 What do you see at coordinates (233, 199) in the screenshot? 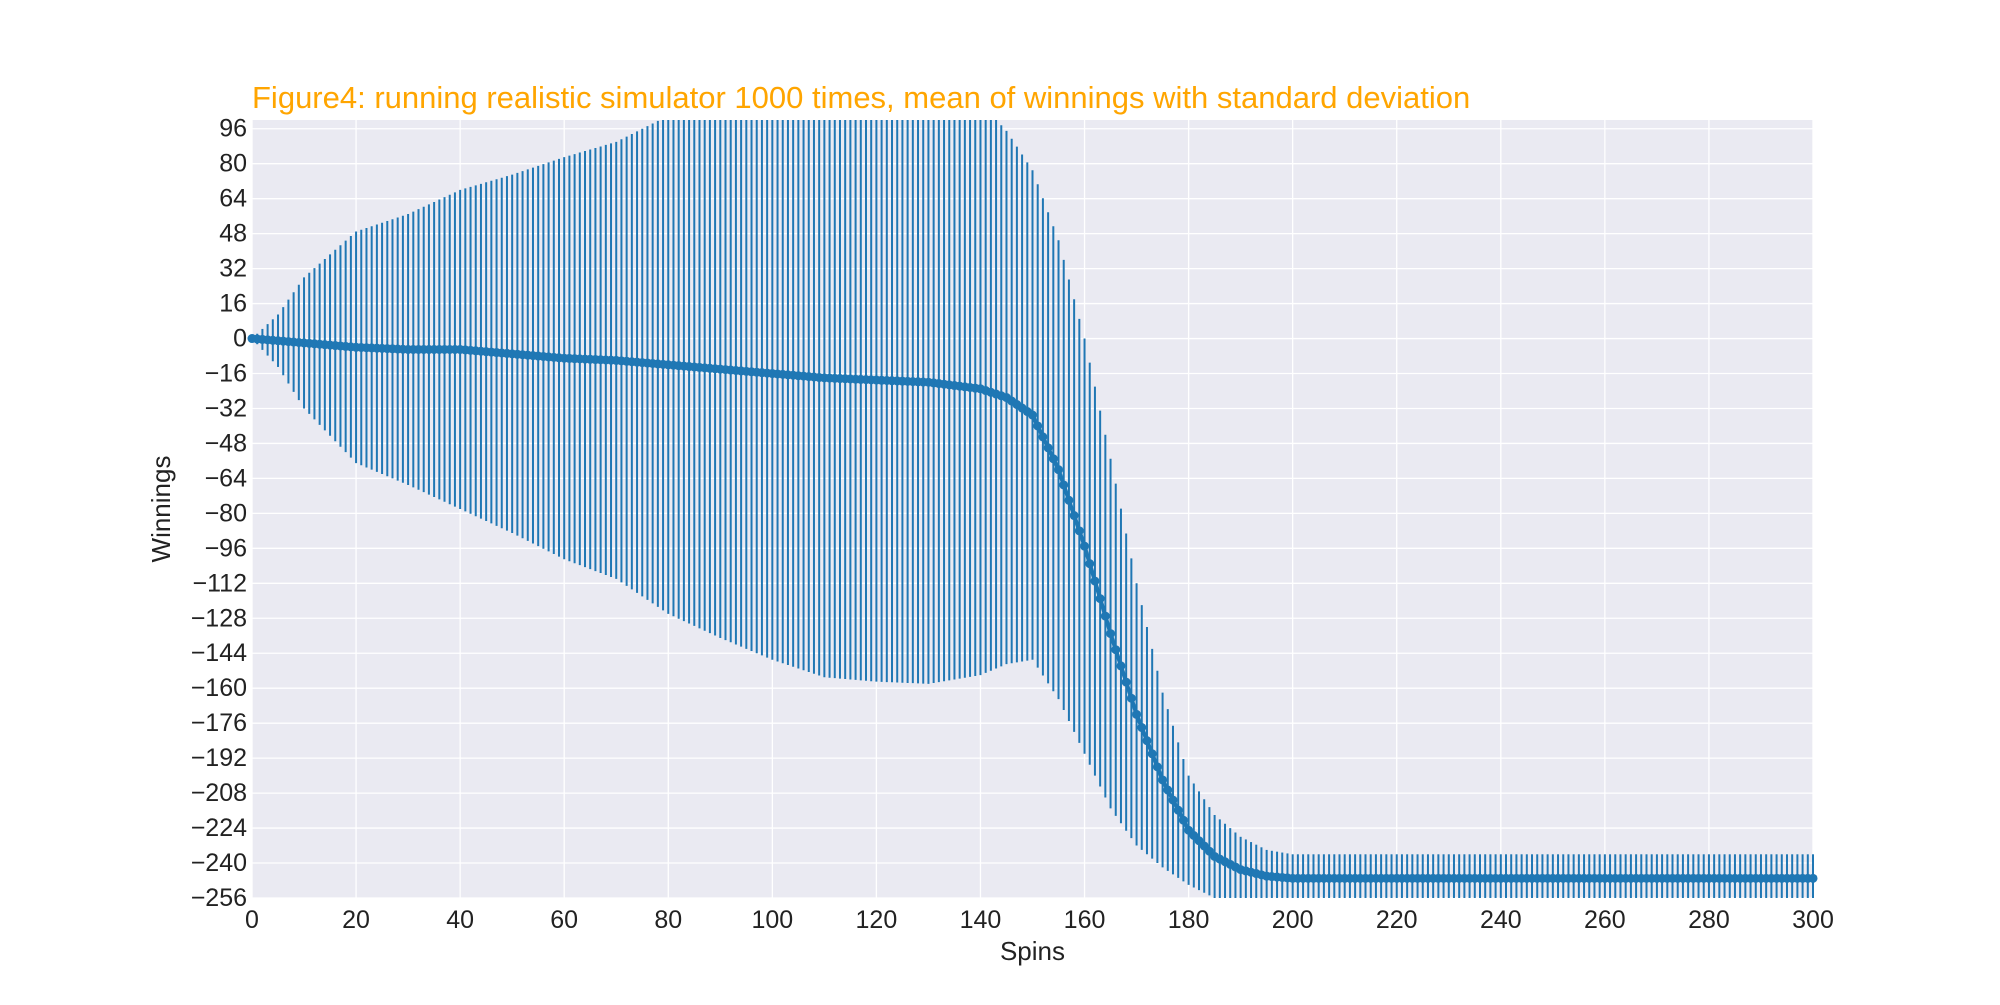
I see `y-tick-label: 64` at bounding box center [233, 199].